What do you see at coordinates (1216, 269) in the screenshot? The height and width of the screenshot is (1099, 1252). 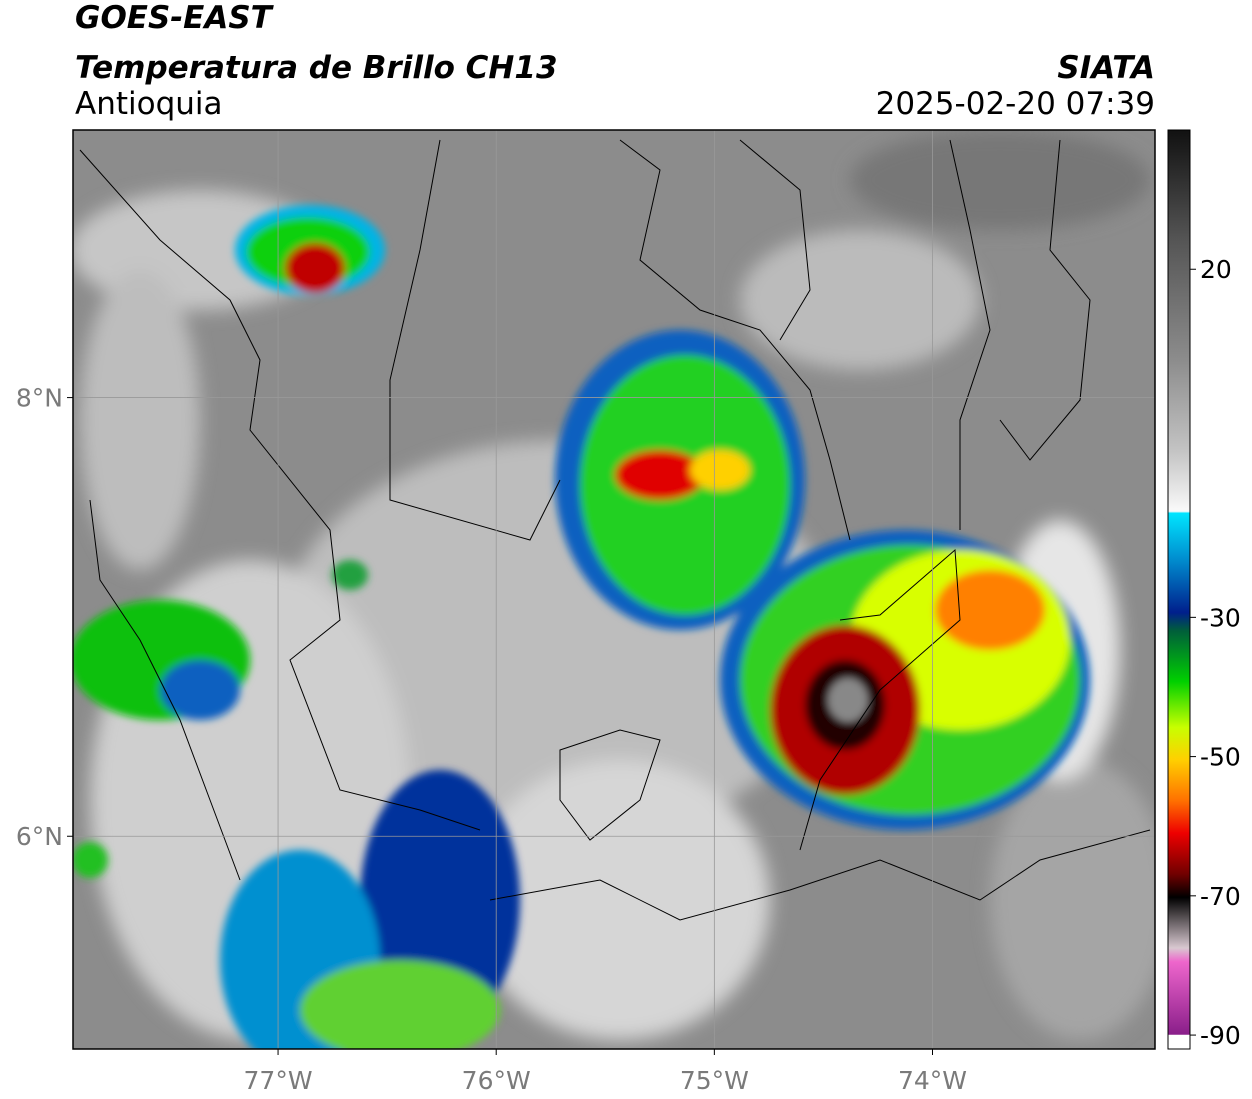 I see `colorbar-tick-label: 20` at bounding box center [1216, 269].